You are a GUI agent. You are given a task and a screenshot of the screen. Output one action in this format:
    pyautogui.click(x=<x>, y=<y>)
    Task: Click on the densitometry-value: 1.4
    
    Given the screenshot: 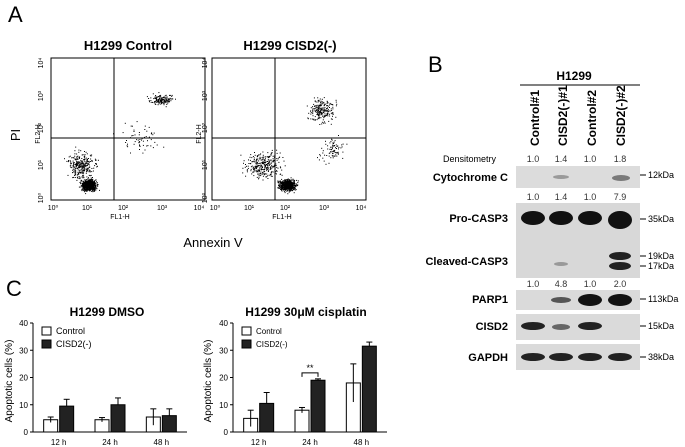 What is the action you would take?
    pyautogui.click(x=561, y=197)
    